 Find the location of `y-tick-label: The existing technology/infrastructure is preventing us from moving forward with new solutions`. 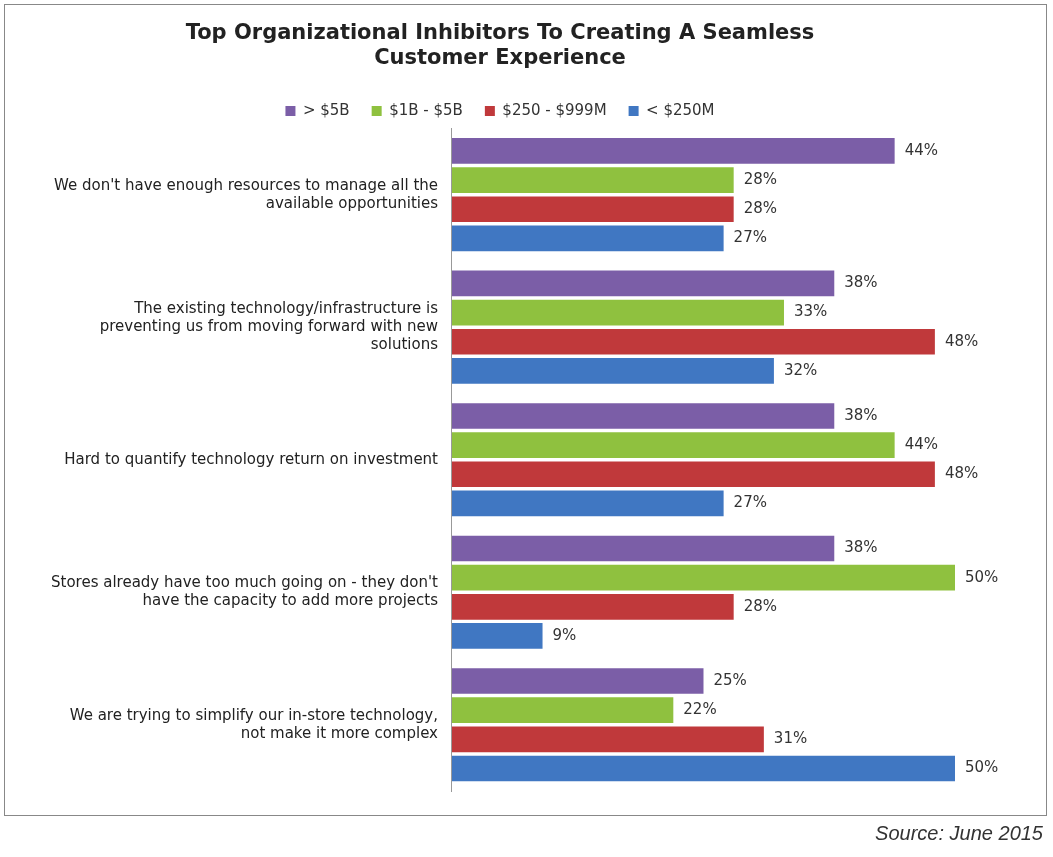

y-tick-label: The existing technology/infrastructure is preventing us from moving forward with new solutions is located at coordinates (269, 326).